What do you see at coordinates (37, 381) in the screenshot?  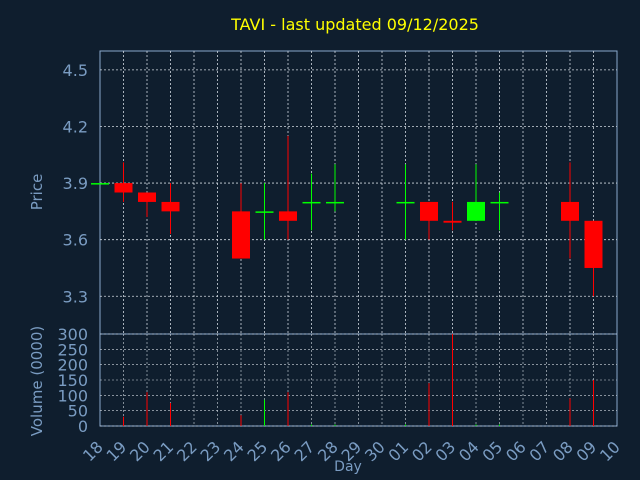 I see `volume-axis-label: Volume (0000)` at bounding box center [37, 381].